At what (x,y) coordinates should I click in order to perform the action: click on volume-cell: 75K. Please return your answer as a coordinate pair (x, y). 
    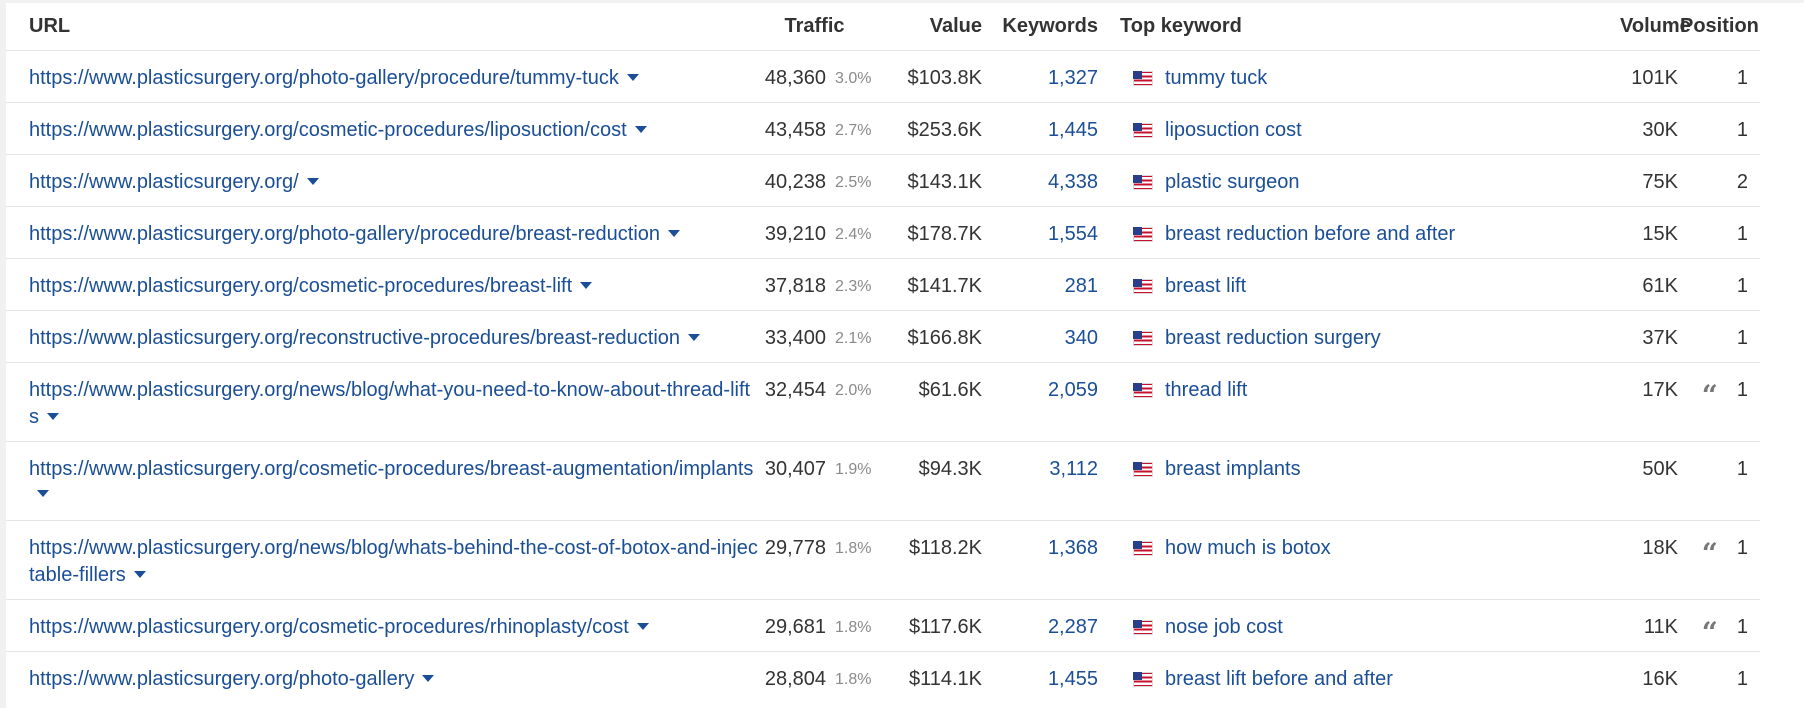
    Looking at the image, I should click on (1650, 180).